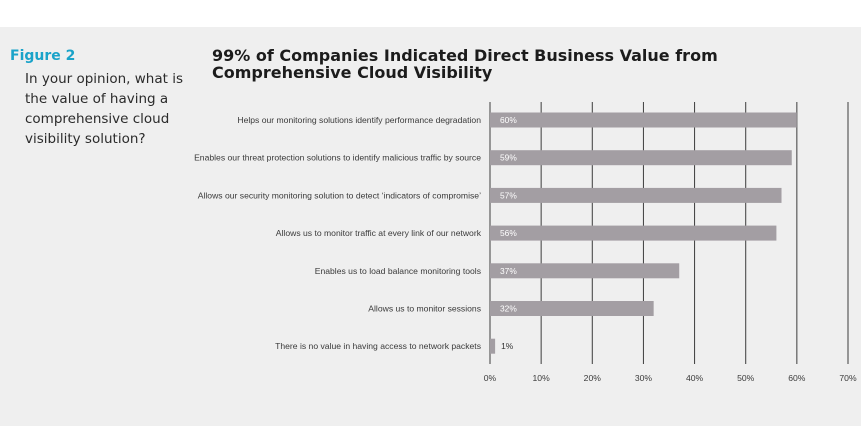 This screenshot has height=442, width=861. I want to click on data-label: 56%, so click(508, 233).